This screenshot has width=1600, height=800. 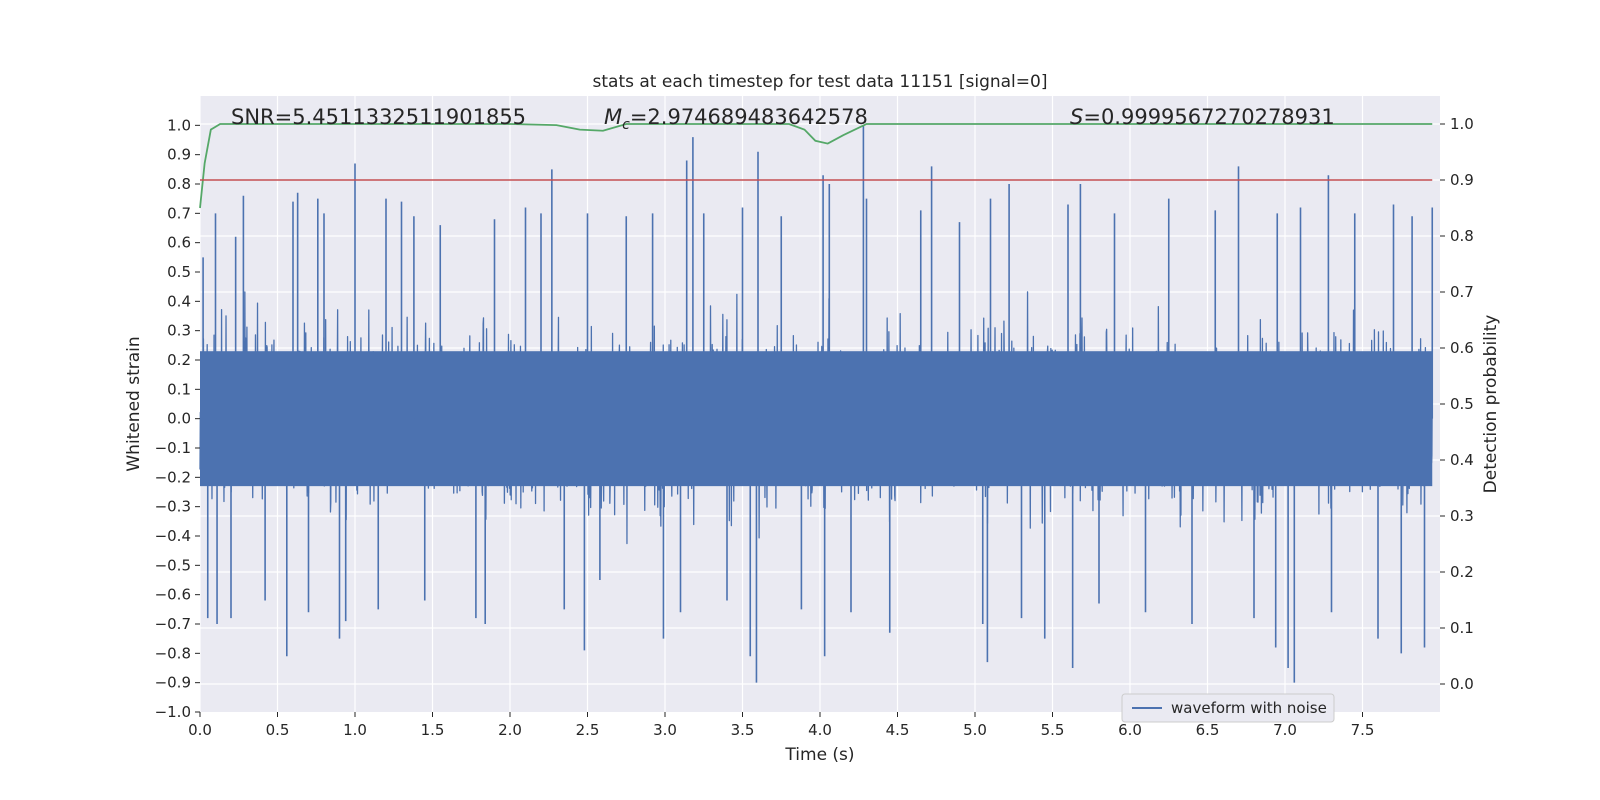 I want to click on x-tick-label: 2.5, so click(x=588, y=730).